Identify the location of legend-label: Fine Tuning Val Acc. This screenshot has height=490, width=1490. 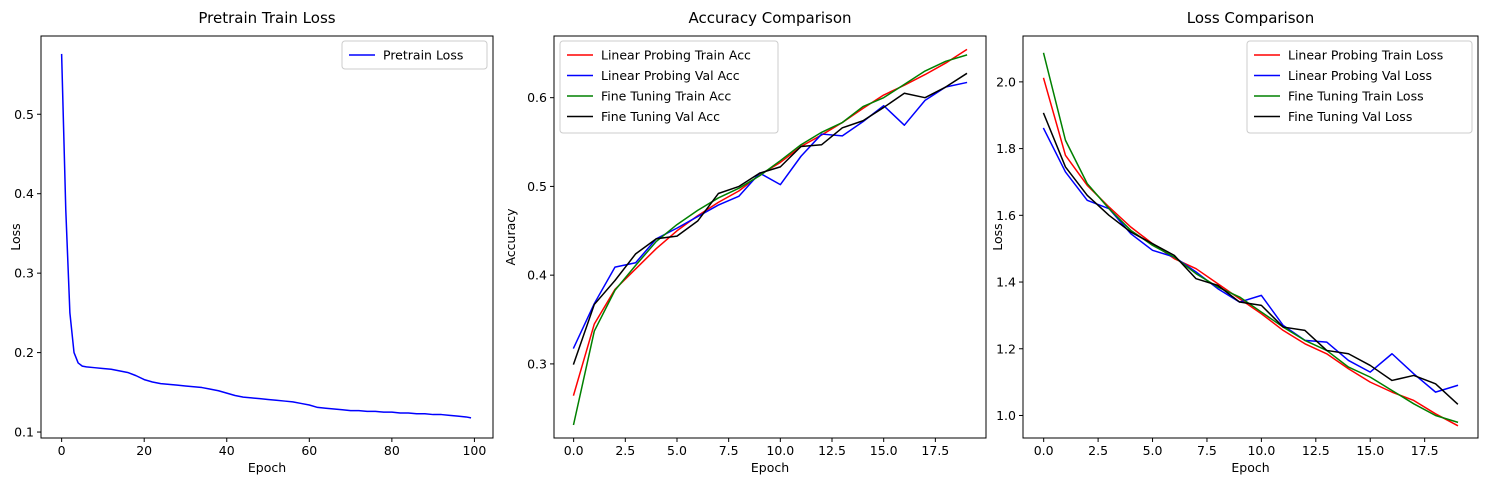
(660, 116).